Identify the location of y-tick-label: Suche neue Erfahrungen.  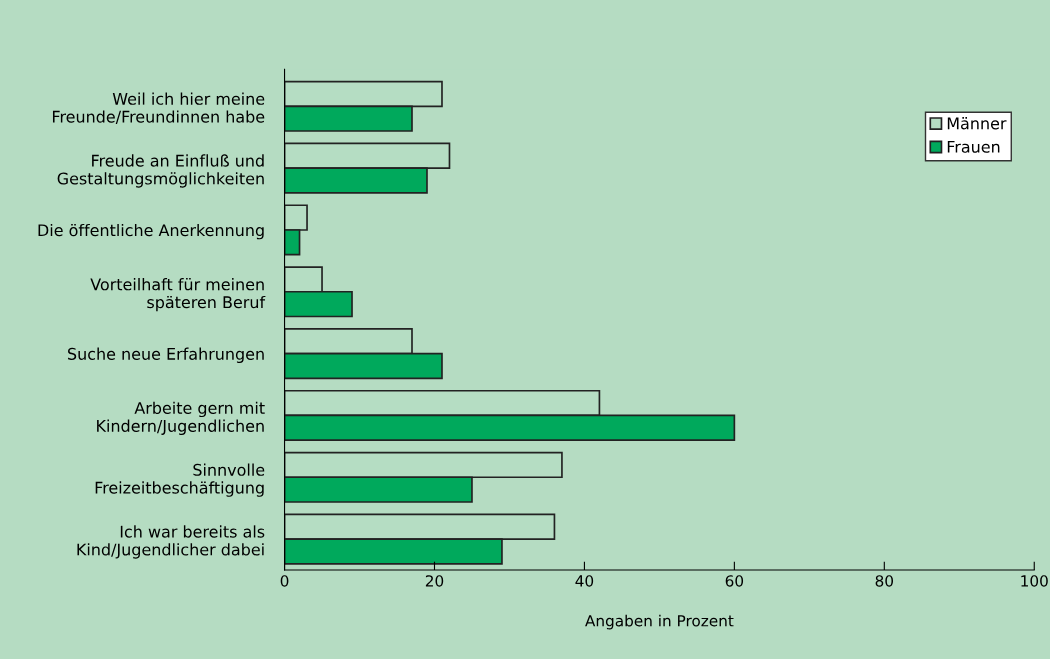
(166, 355).